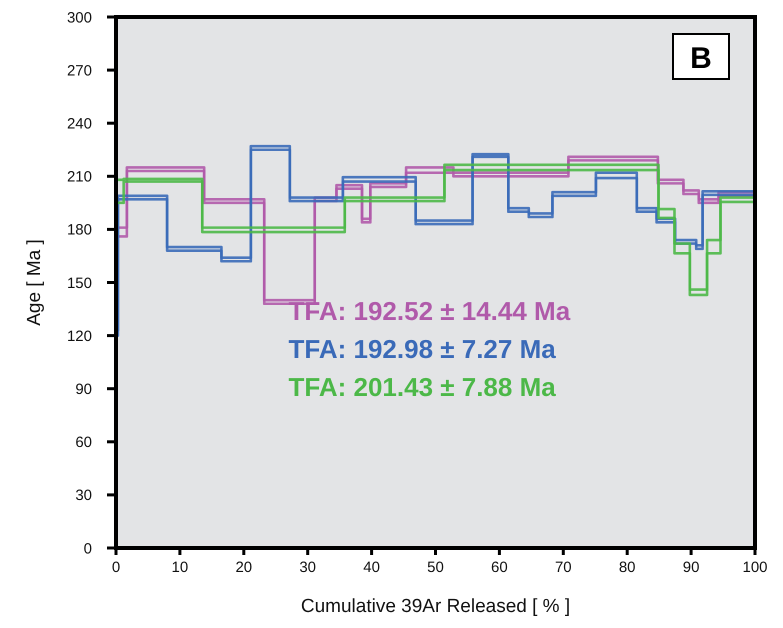 This screenshot has height=628, width=783. I want to click on x-axis-title: Cumulative 39Ar Released [ % ], so click(435, 606).